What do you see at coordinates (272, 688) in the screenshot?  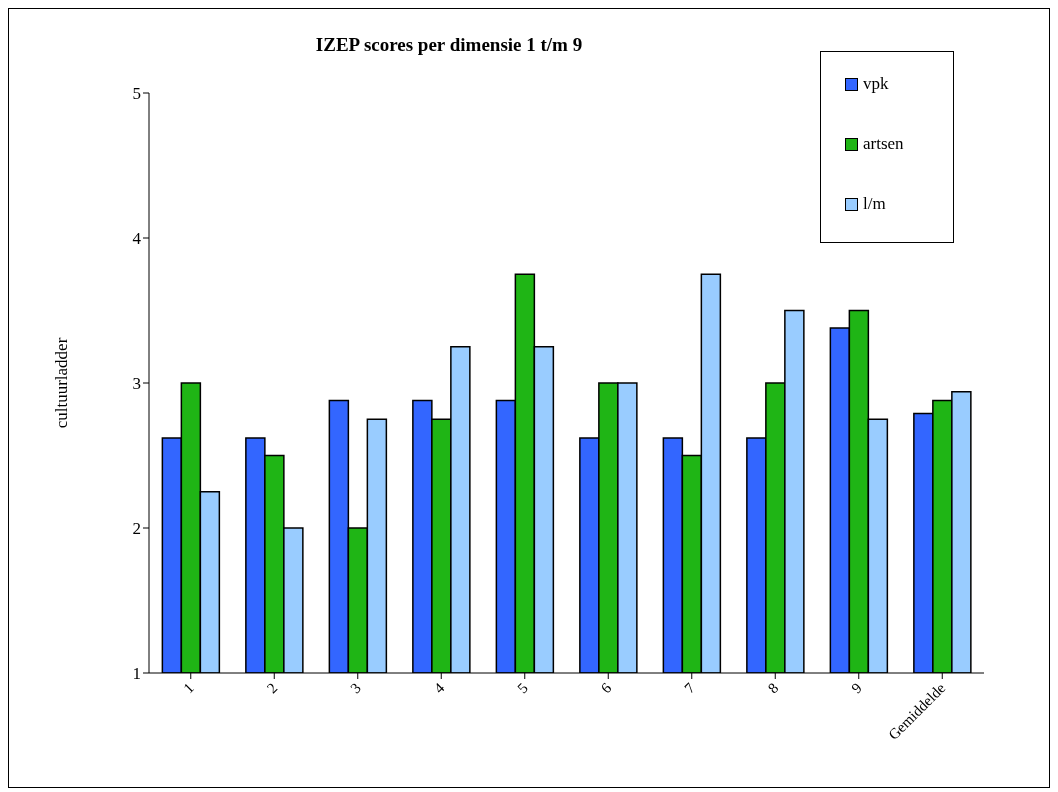 I see `x-tick-label: 2` at bounding box center [272, 688].